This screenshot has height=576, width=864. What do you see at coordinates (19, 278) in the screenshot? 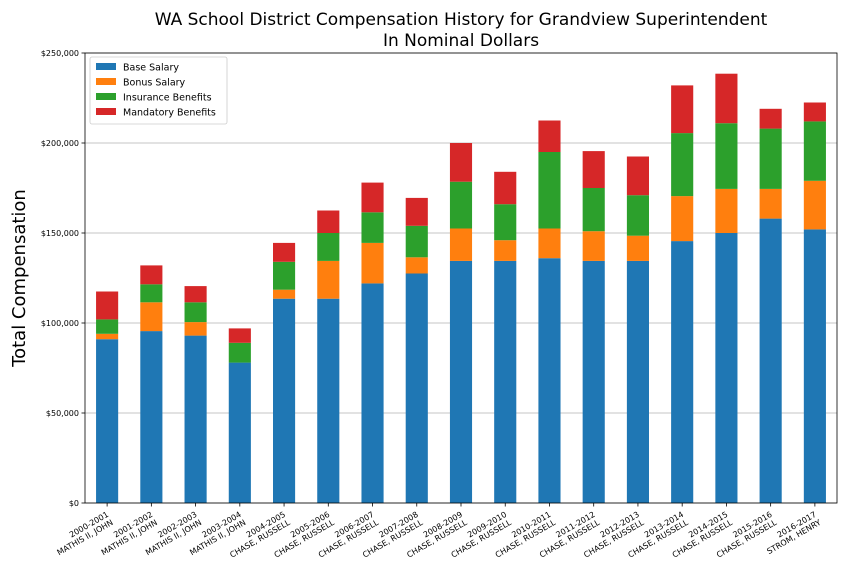
I see `y-axis-label: Total Compensation` at bounding box center [19, 278].